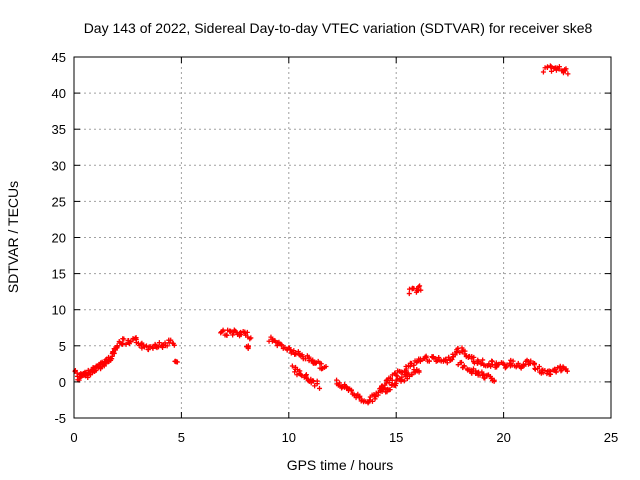 The height and width of the screenshot is (480, 640). What do you see at coordinates (289, 437) in the screenshot?
I see `x-tick-label: 10` at bounding box center [289, 437].